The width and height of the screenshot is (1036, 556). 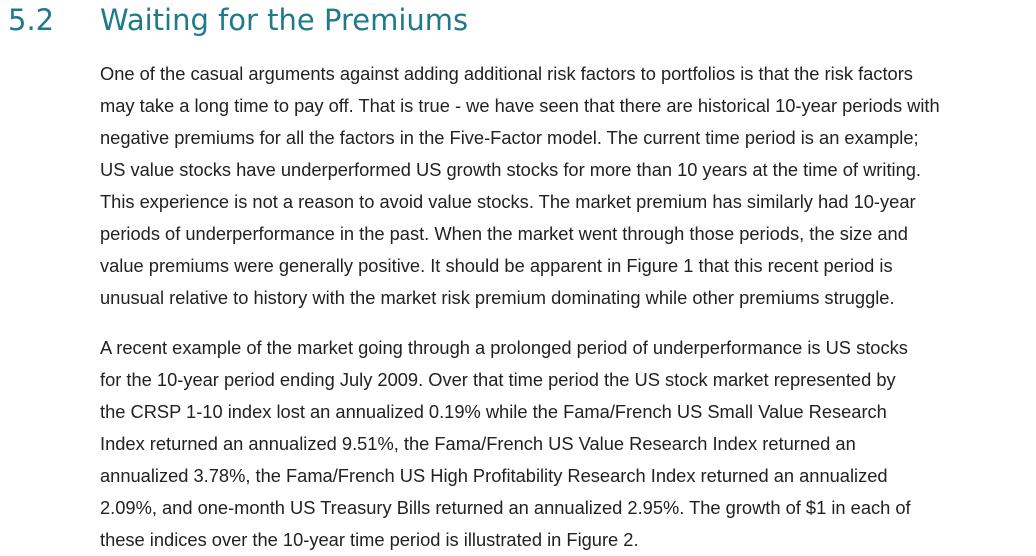 I want to click on section-number: 5.2, so click(x=31, y=20).